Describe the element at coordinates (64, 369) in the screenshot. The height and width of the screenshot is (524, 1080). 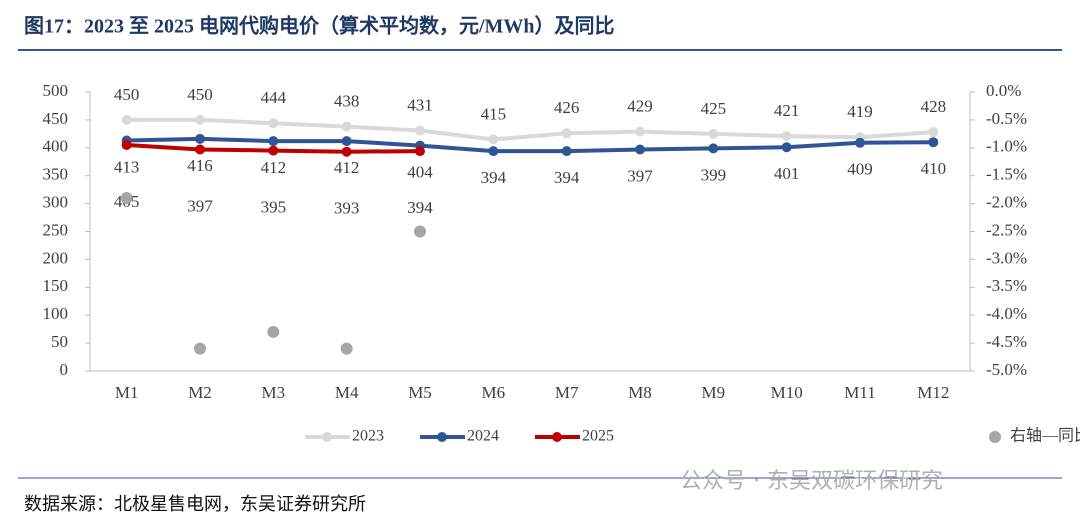
I see `y-tick-label: 0` at that location.